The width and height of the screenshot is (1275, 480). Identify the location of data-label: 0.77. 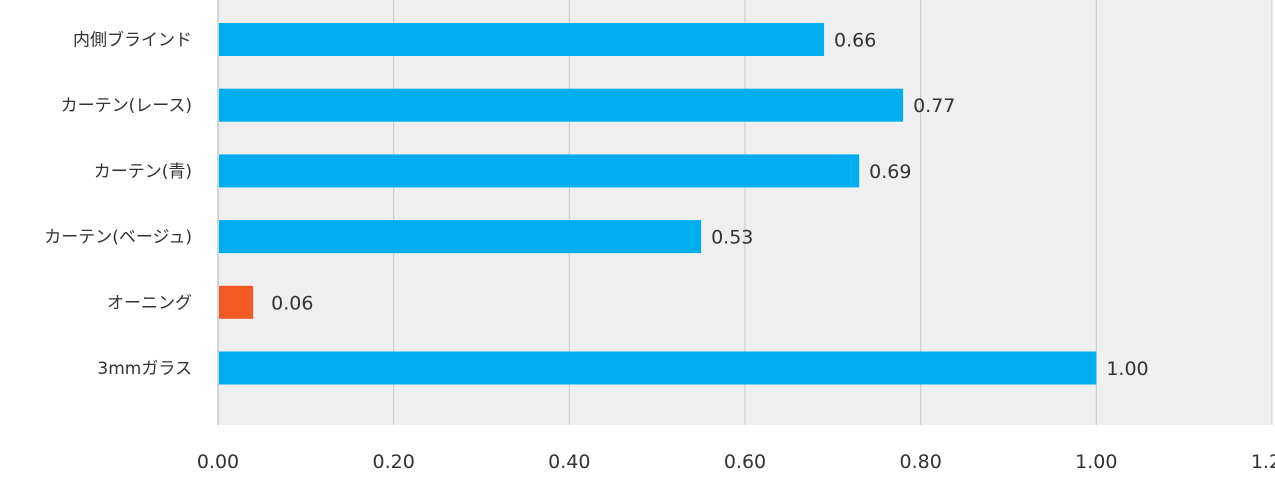
(934, 106).